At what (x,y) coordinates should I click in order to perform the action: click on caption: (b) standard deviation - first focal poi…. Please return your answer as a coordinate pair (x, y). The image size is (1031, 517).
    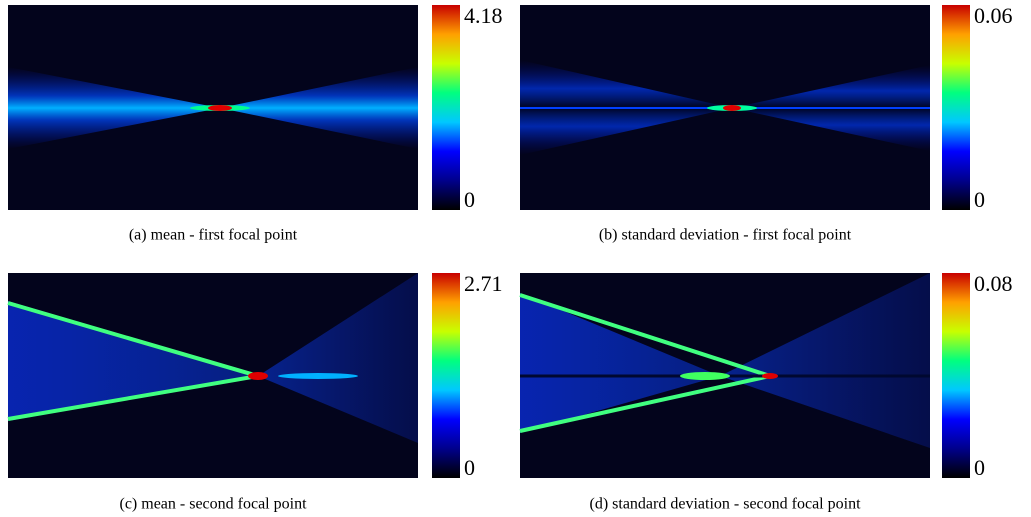
    Looking at the image, I should click on (725, 235).